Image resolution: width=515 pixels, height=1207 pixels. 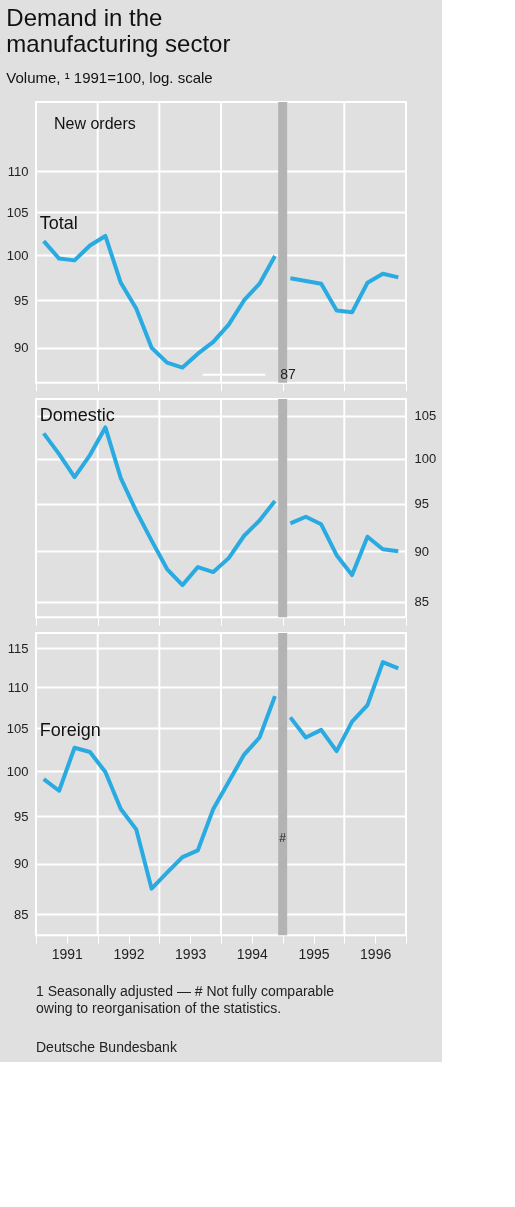 I want to click on y2-tick-label: 105, so click(x=425, y=416).